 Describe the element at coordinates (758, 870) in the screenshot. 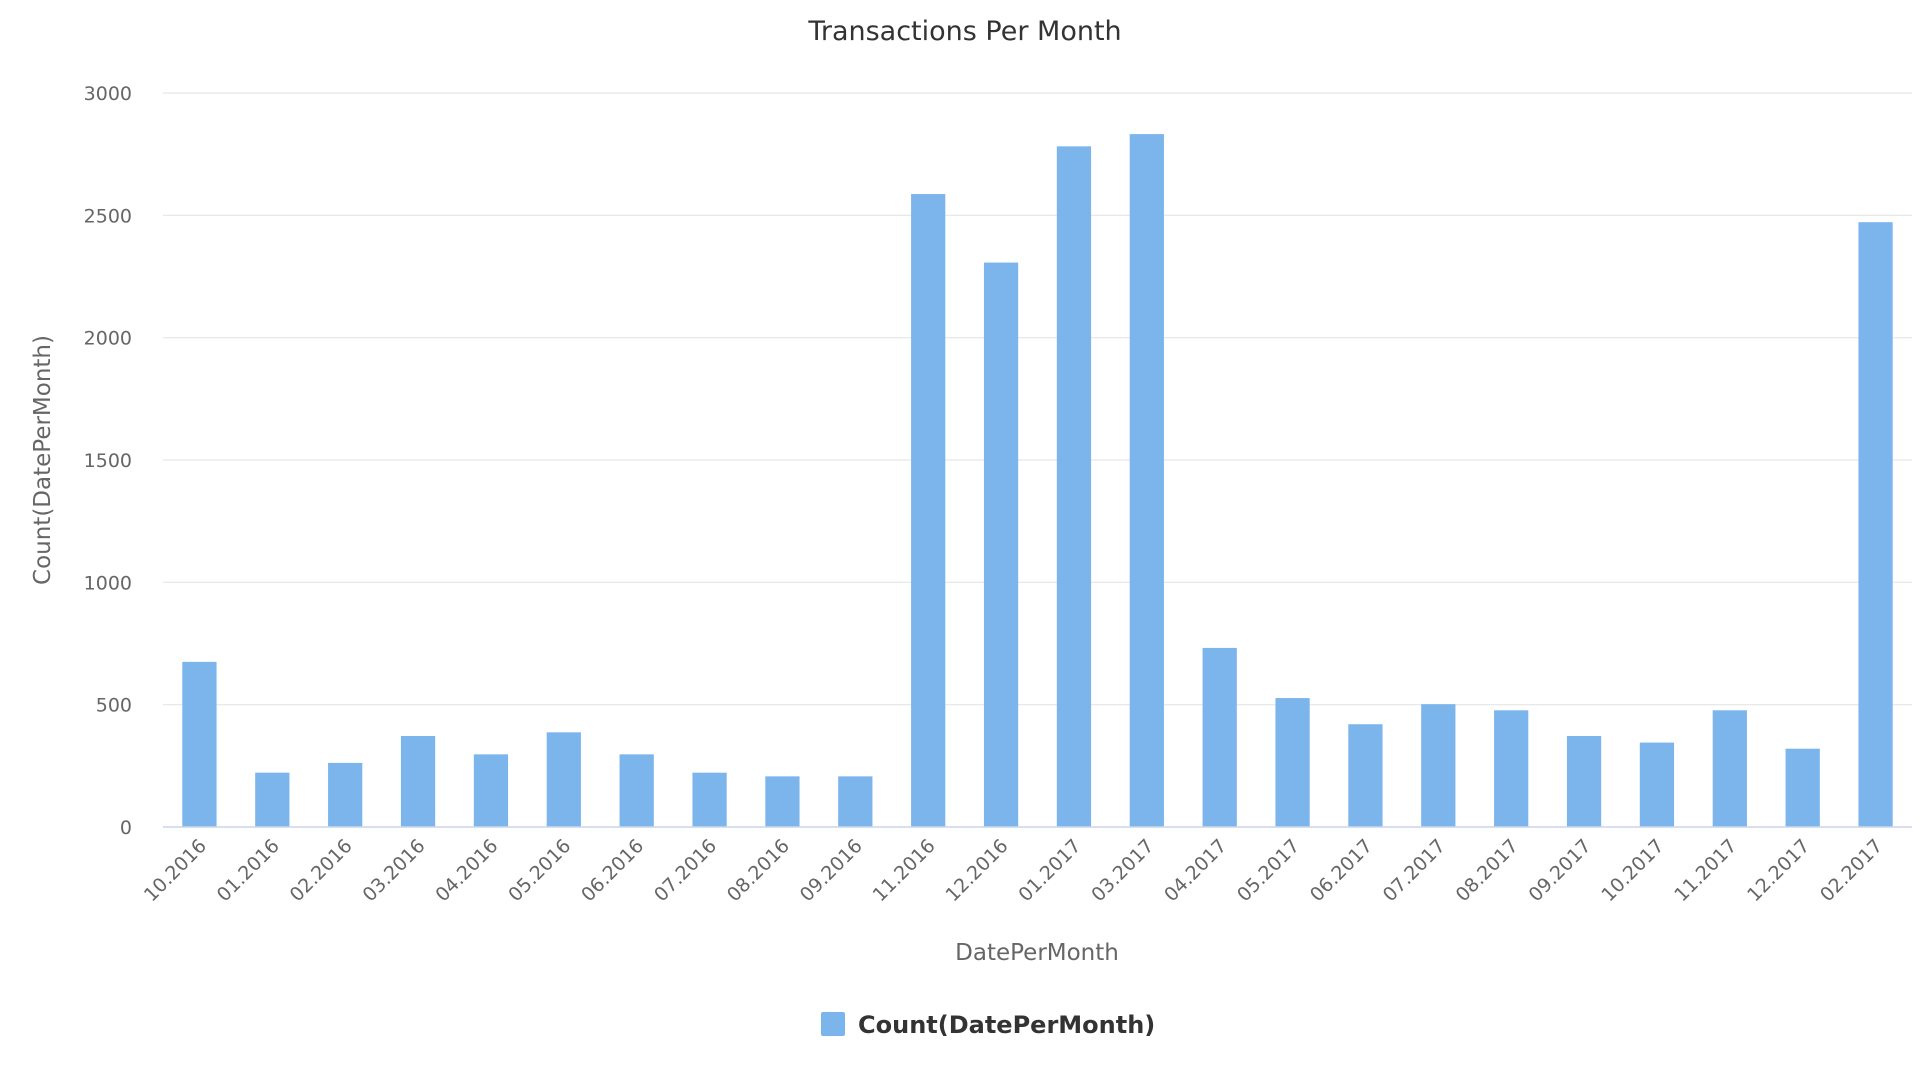

I see `x-tick-label: 08.2016` at that location.